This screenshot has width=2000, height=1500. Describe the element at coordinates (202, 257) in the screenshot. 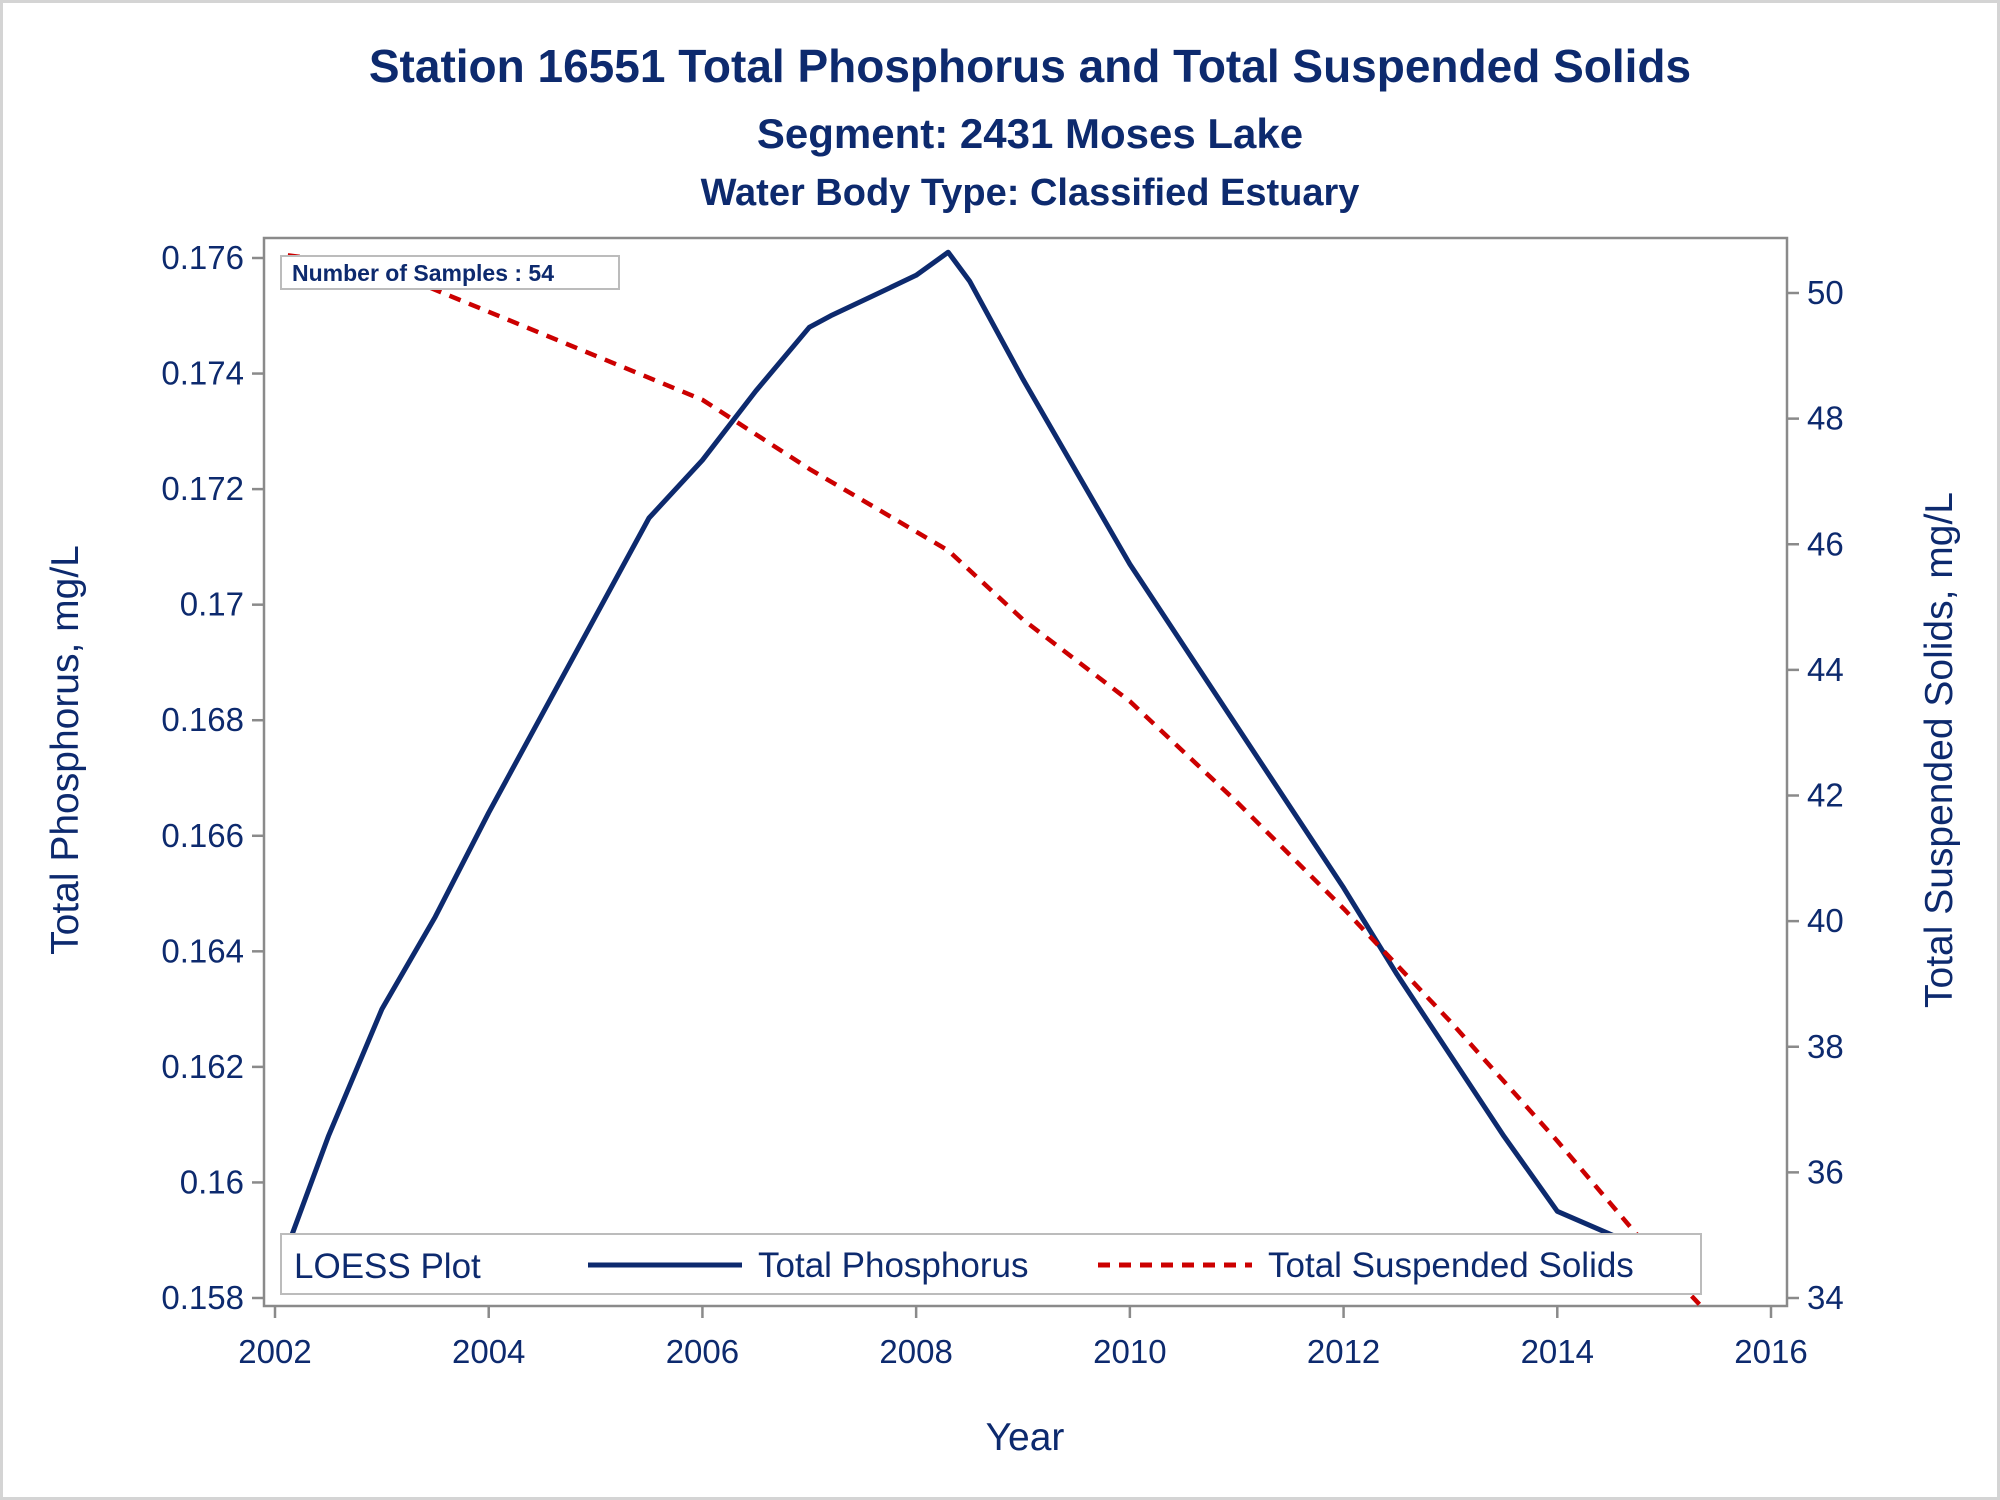

I see `y-tick-label: 0.176` at that location.